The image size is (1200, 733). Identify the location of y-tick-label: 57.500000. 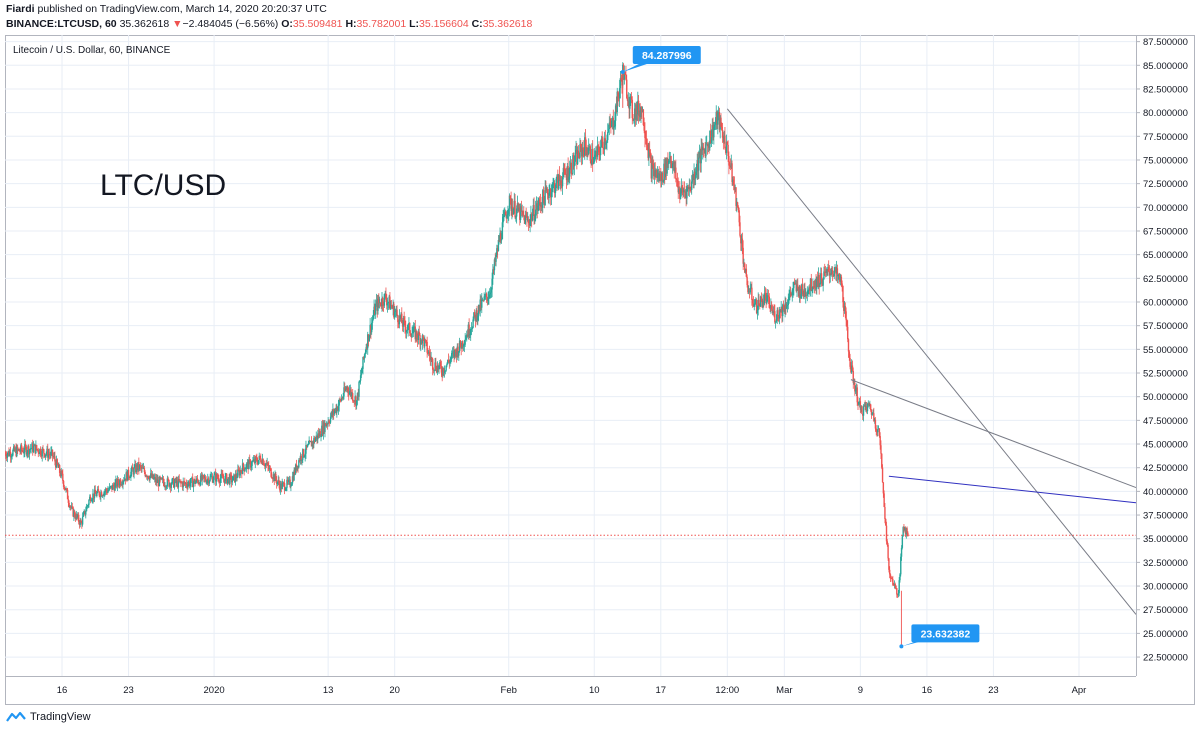
(1165, 326).